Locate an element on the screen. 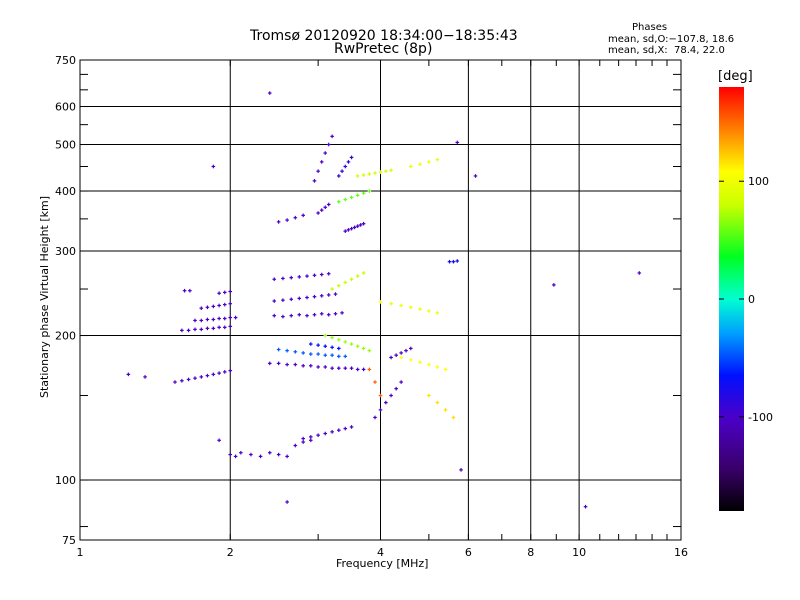  y-tick-label: 100 is located at coordinates (65, 480).